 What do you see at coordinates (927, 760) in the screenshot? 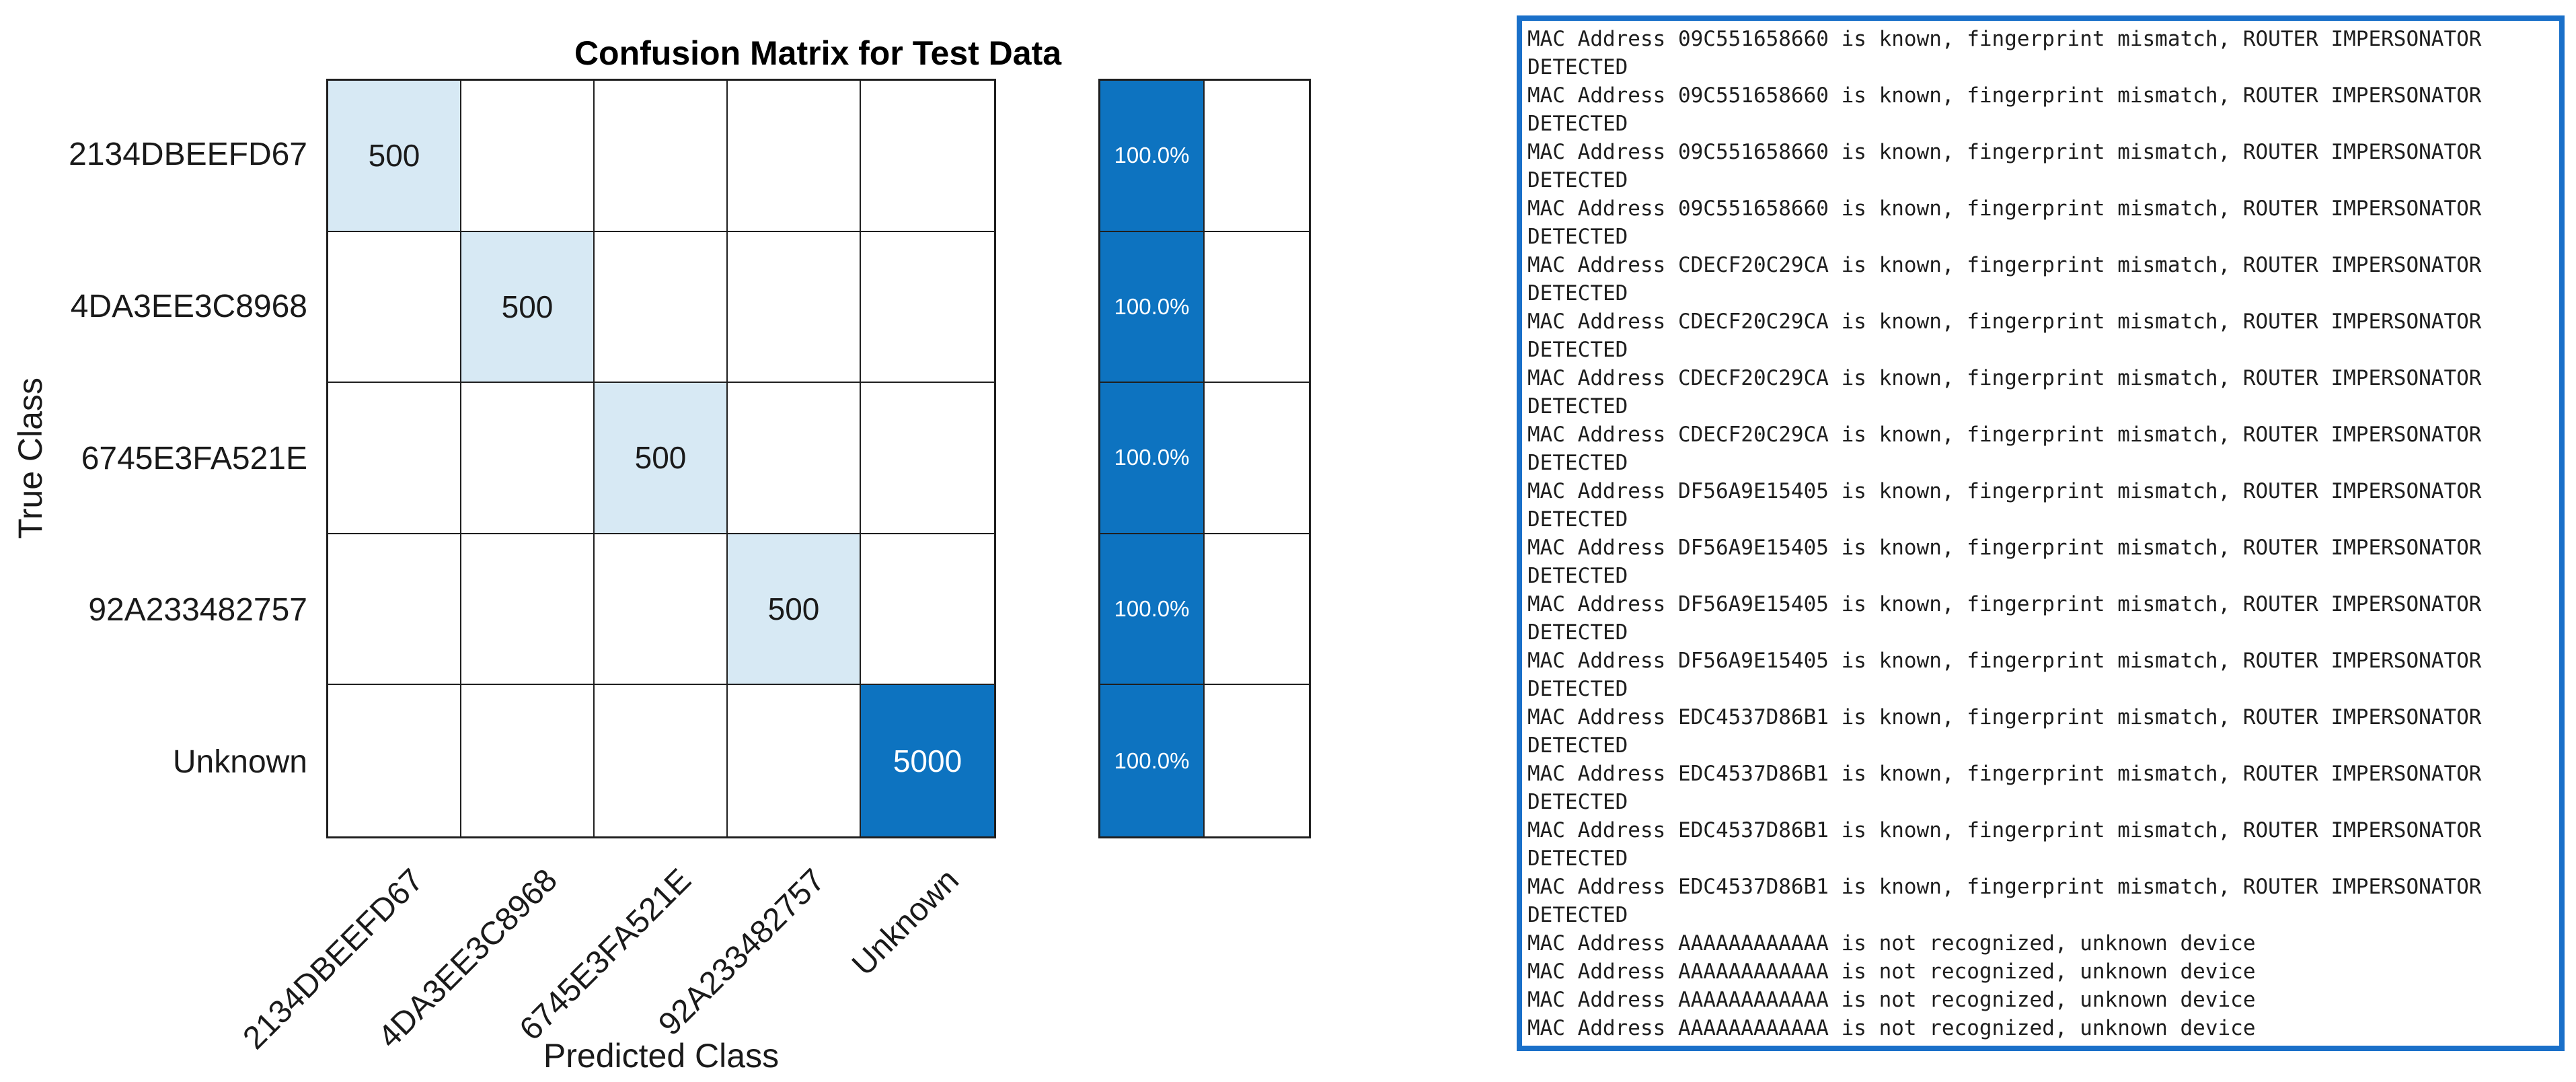
I see `matrix-cell: 5000` at bounding box center [927, 760].